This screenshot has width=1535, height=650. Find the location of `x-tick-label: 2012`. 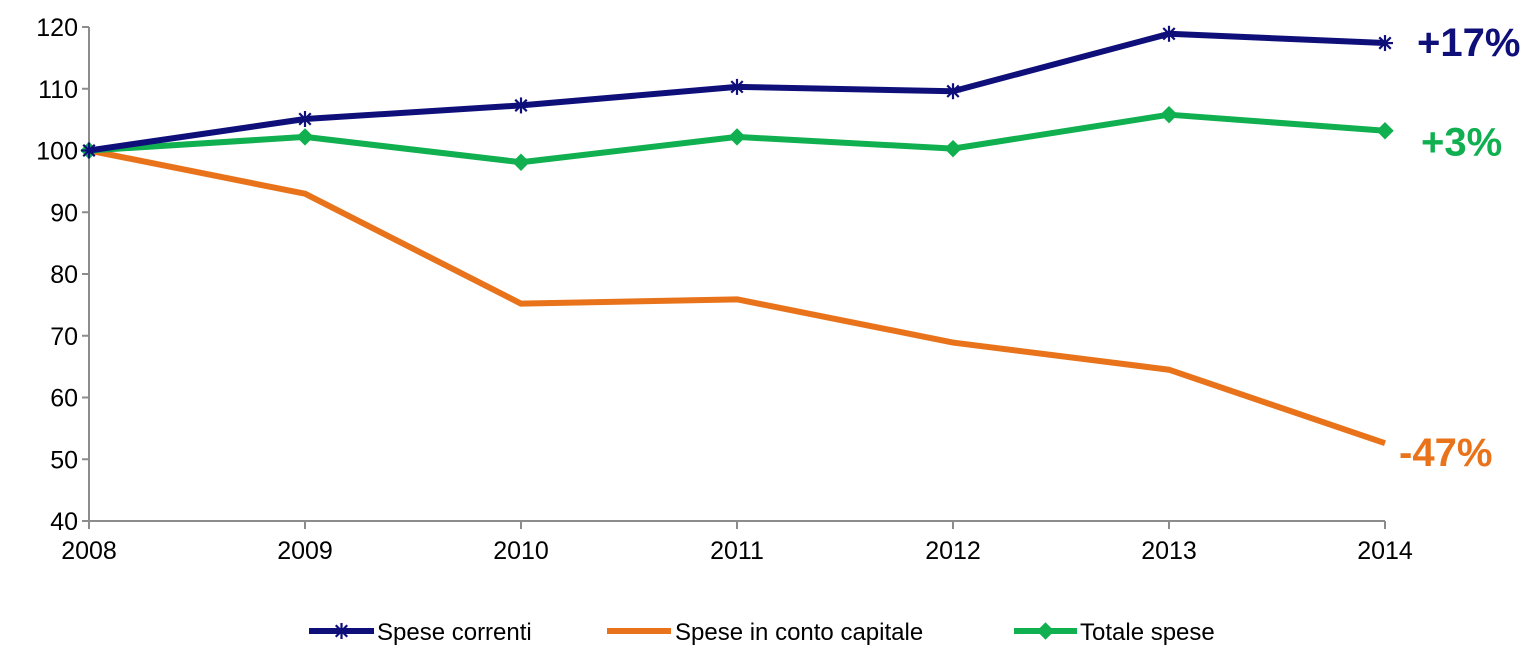

x-tick-label: 2012 is located at coordinates (953, 551).